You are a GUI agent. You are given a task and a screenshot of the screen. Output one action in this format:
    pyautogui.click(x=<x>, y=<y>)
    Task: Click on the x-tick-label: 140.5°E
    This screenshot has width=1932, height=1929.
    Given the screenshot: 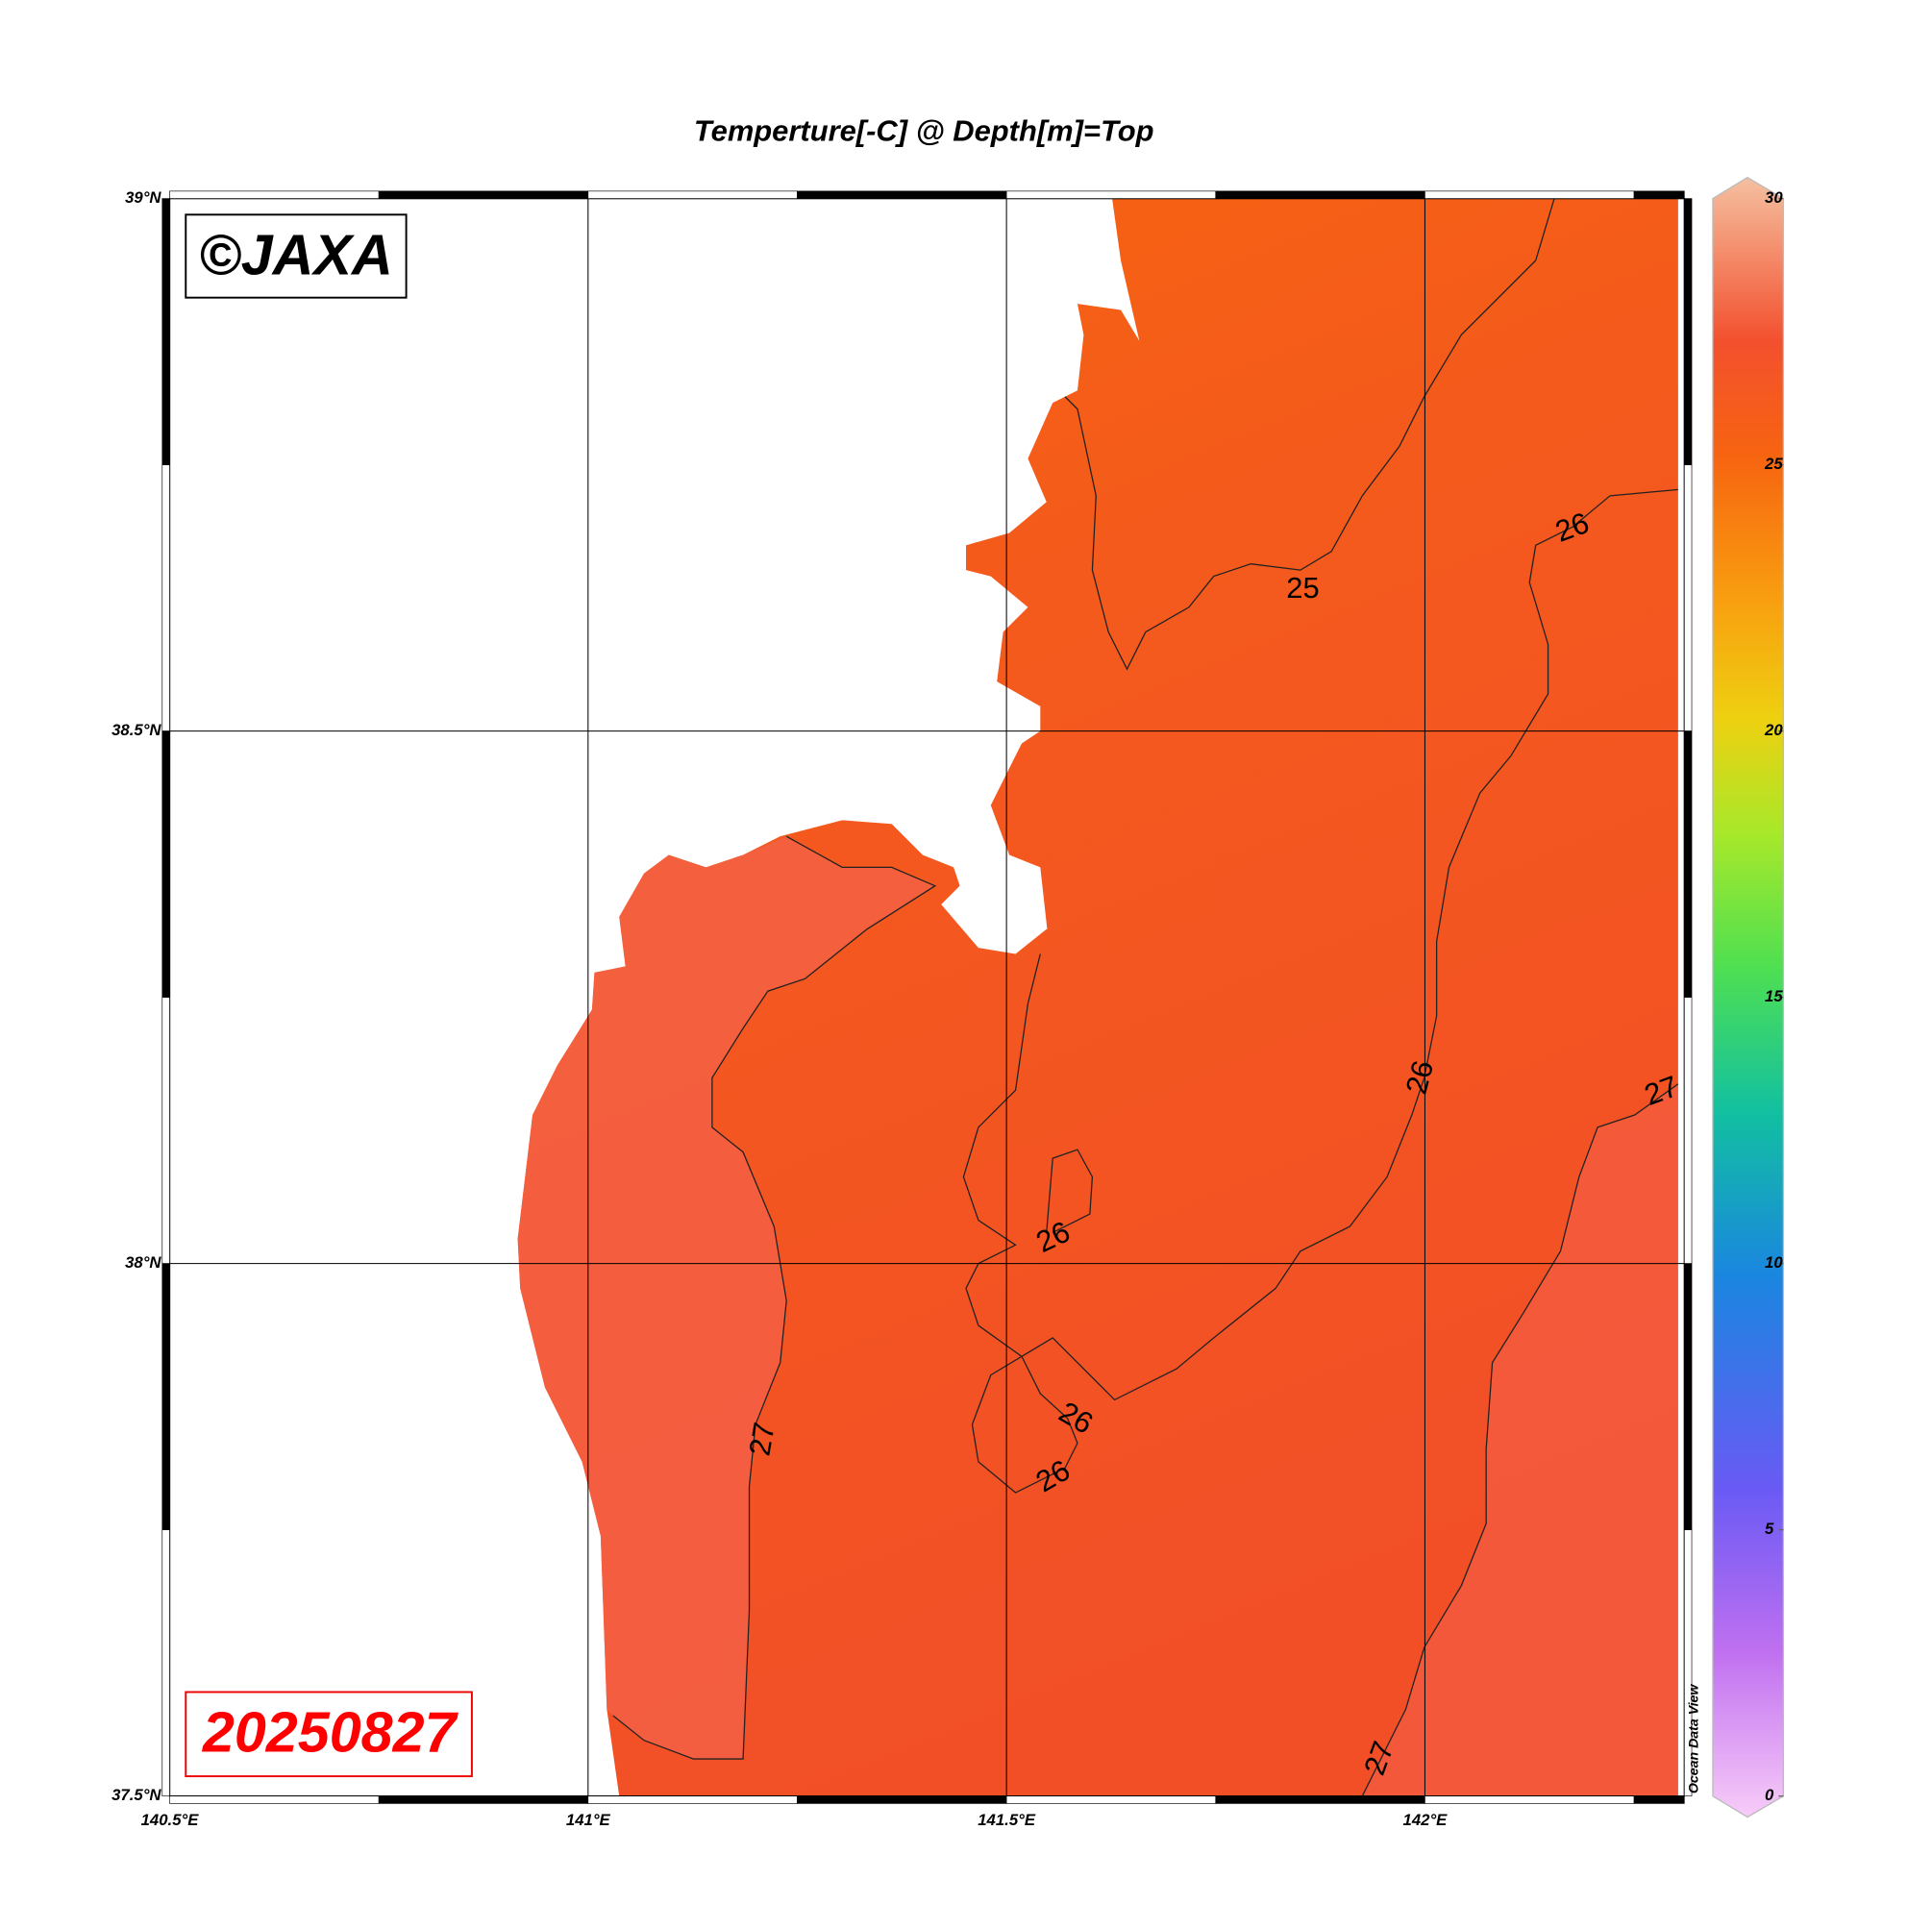 What is the action you would take?
    pyautogui.click(x=170, y=1820)
    